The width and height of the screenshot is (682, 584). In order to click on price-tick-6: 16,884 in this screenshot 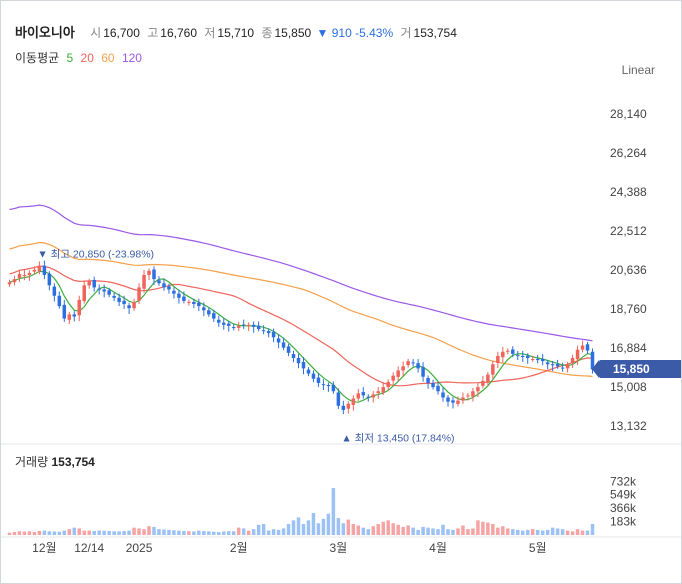, I will do `click(628, 348)`.